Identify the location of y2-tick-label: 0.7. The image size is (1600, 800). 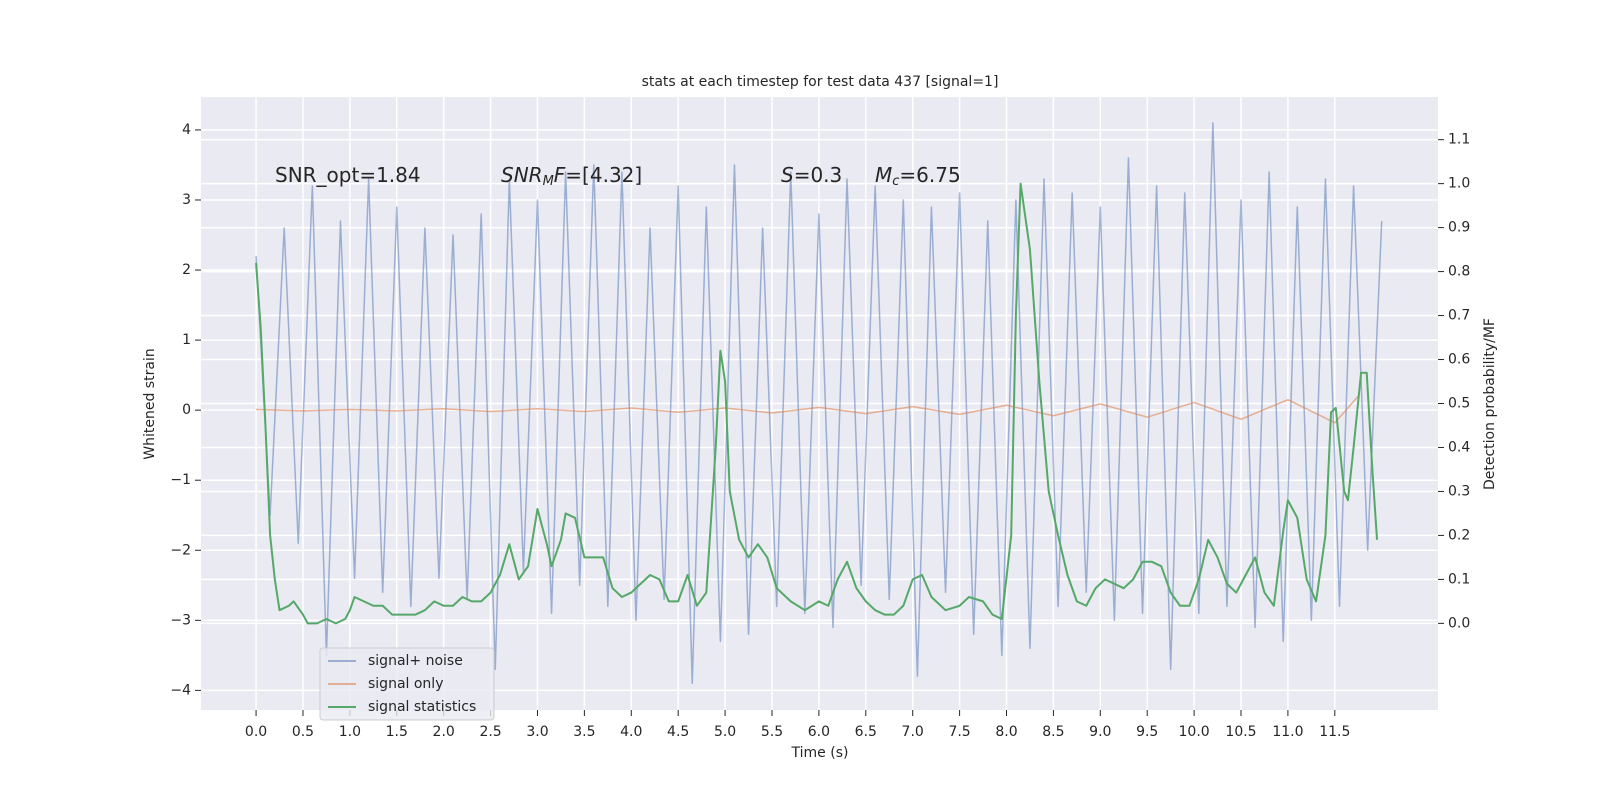
(1459, 316).